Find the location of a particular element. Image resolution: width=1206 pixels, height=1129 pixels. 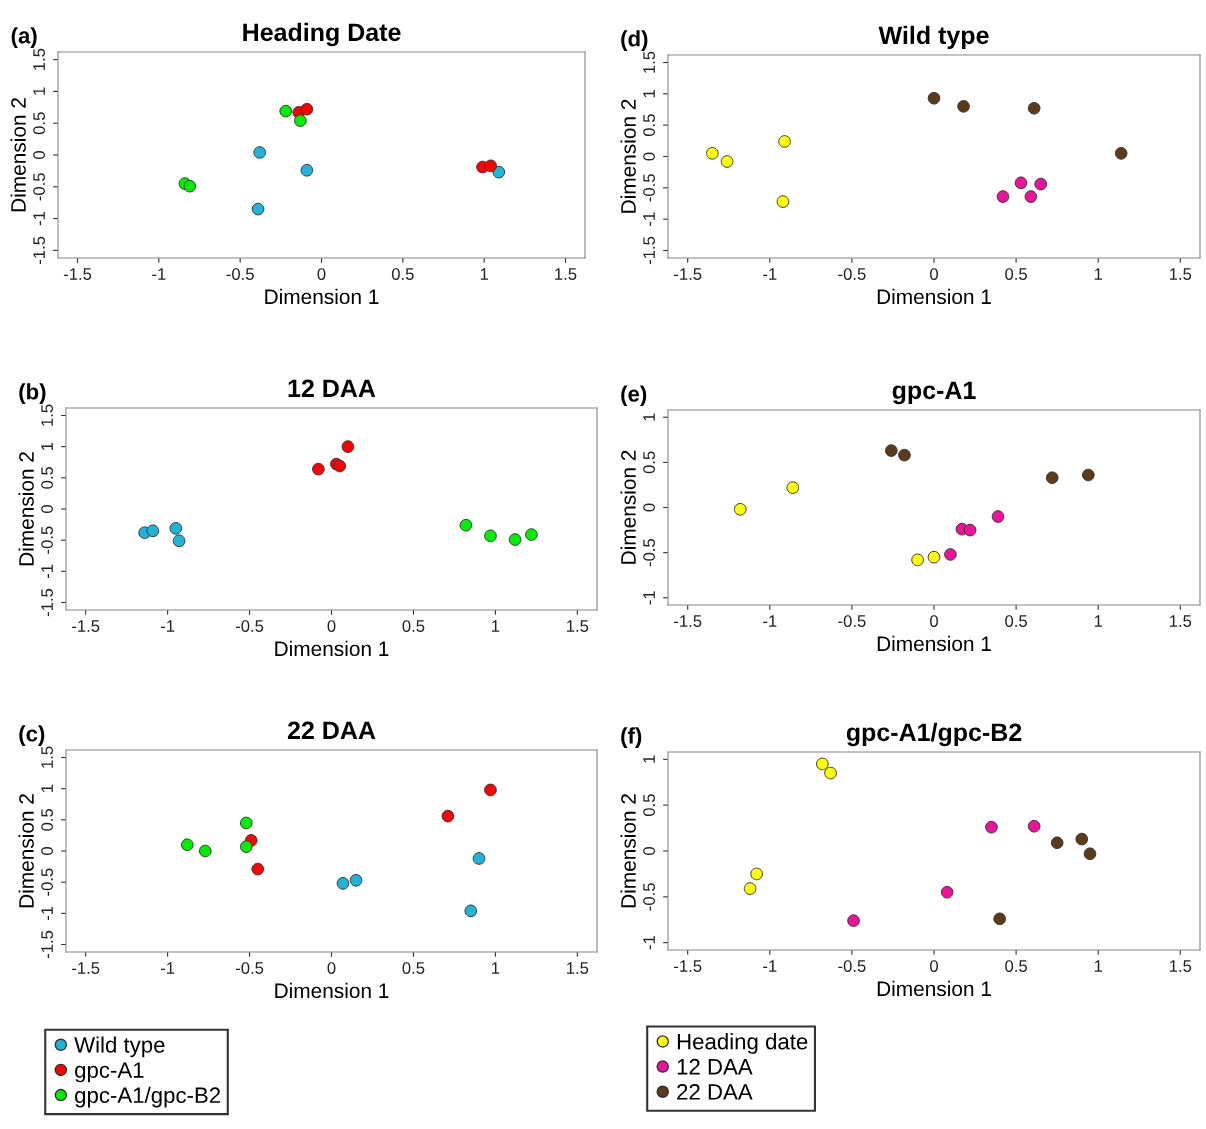

text: (c) is located at coordinates (32, 735).